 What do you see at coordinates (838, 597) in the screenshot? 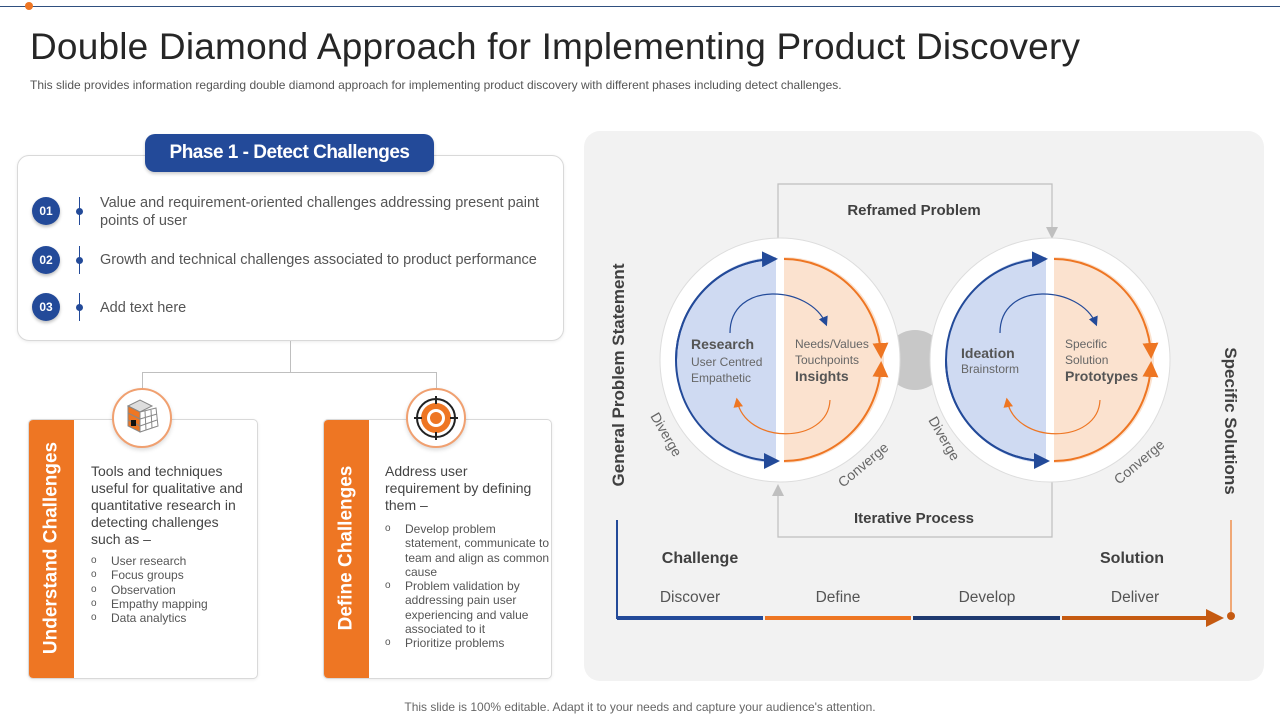
I see `stage-define: Define` at bounding box center [838, 597].